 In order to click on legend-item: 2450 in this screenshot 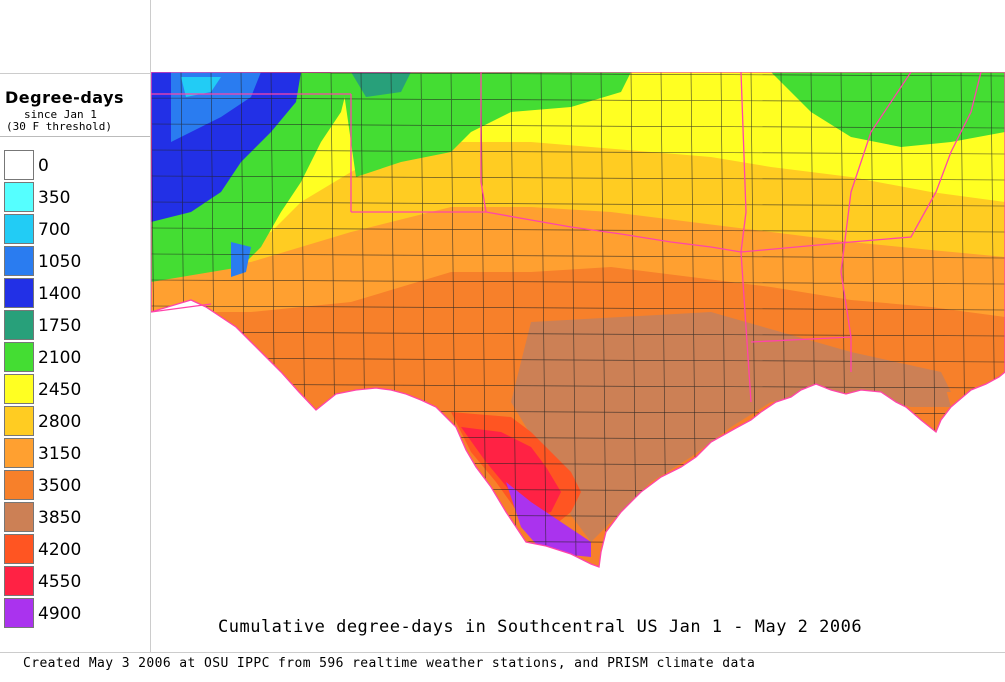, I will do `click(74, 389)`.